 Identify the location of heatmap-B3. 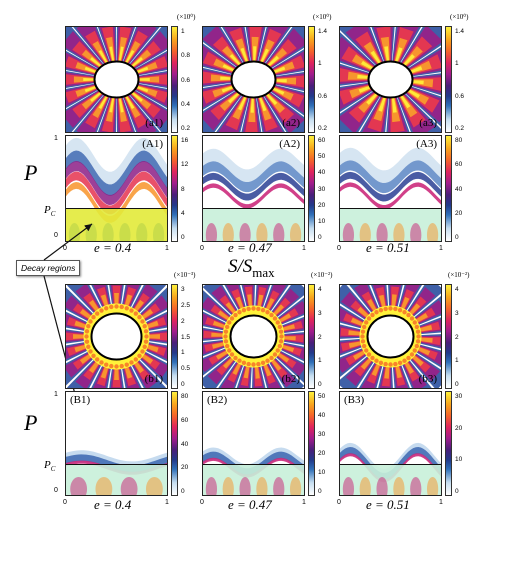
(390, 443).